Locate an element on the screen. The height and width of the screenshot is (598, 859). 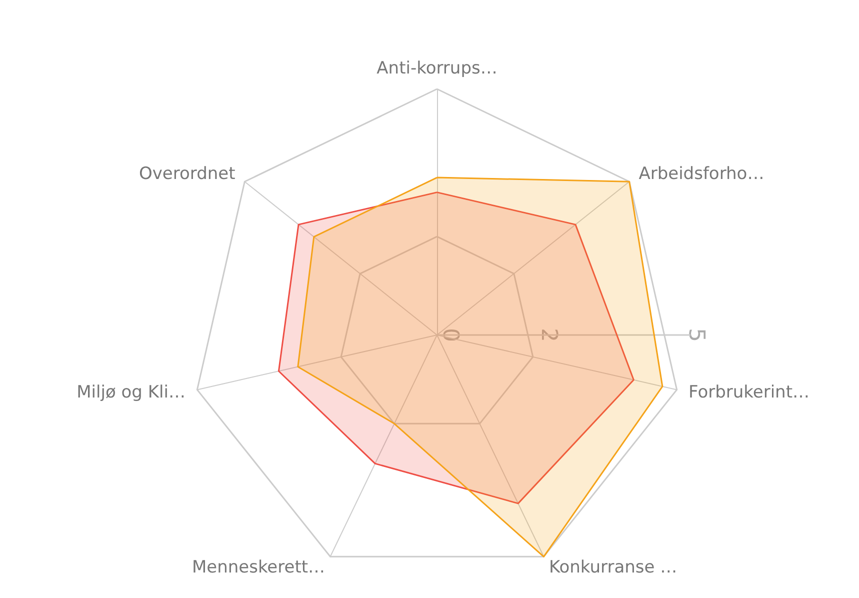
y-tick-label: 5 is located at coordinates (696, 335).